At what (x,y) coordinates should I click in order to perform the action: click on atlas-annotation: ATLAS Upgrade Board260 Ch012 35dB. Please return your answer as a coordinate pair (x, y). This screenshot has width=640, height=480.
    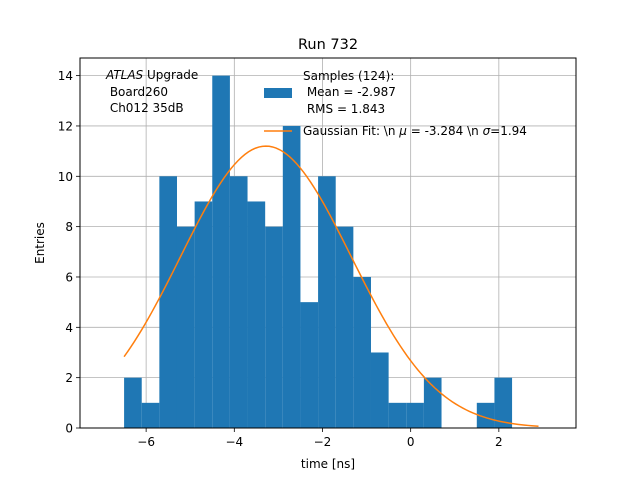
    Looking at the image, I should click on (151, 91).